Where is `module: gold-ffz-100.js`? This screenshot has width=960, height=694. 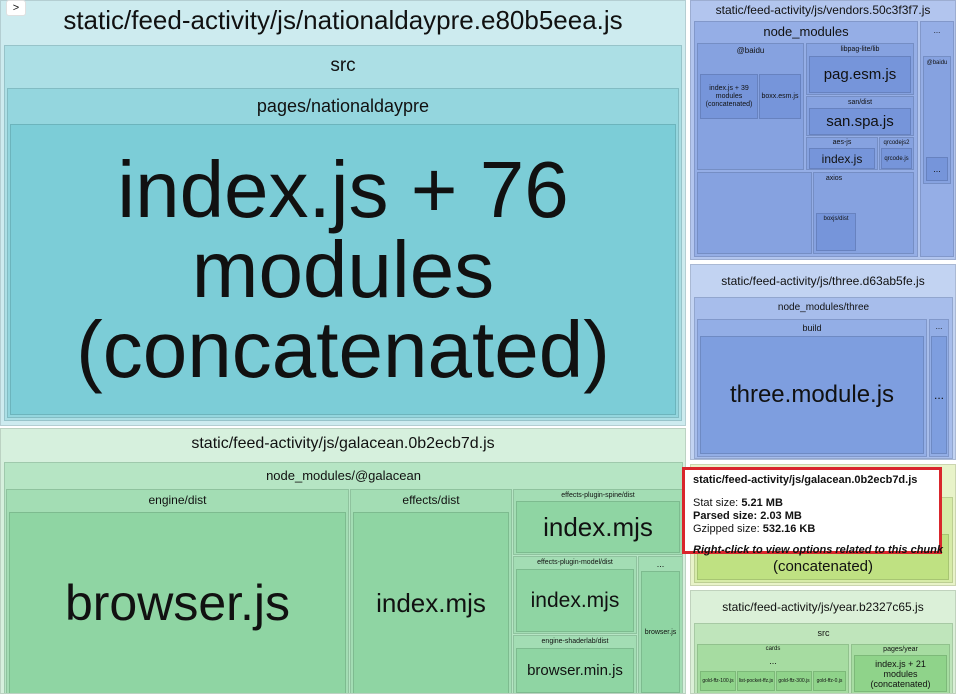
module: gold-ffz-100.js is located at coordinates (718, 681).